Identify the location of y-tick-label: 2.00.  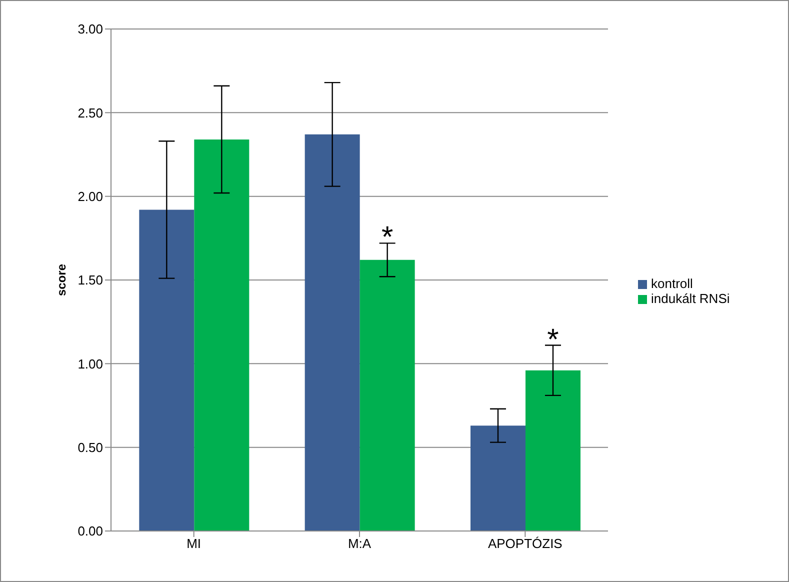
(90, 196).